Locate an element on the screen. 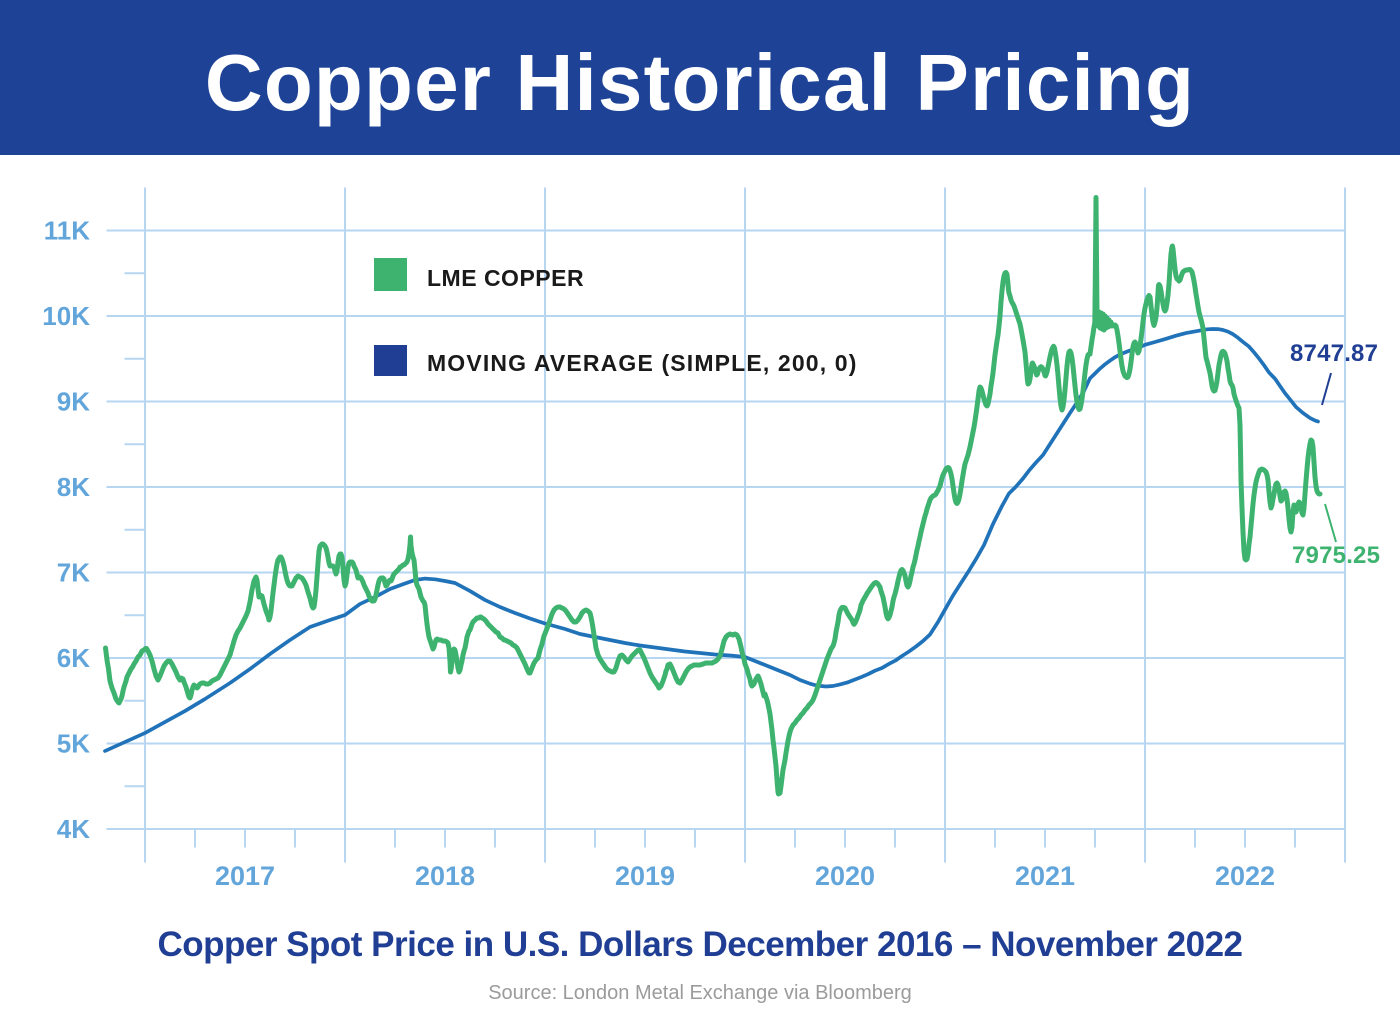 The width and height of the screenshot is (1400, 1035). svg-text: 8K is located at coordinates (73, 487).